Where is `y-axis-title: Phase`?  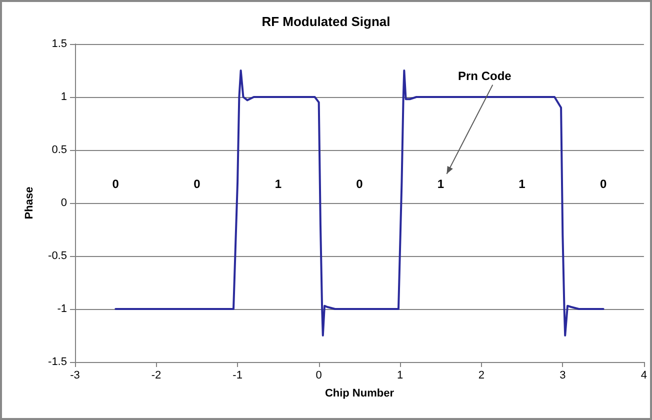 y-axis-title: Phase is located at coordinates (30, 203).